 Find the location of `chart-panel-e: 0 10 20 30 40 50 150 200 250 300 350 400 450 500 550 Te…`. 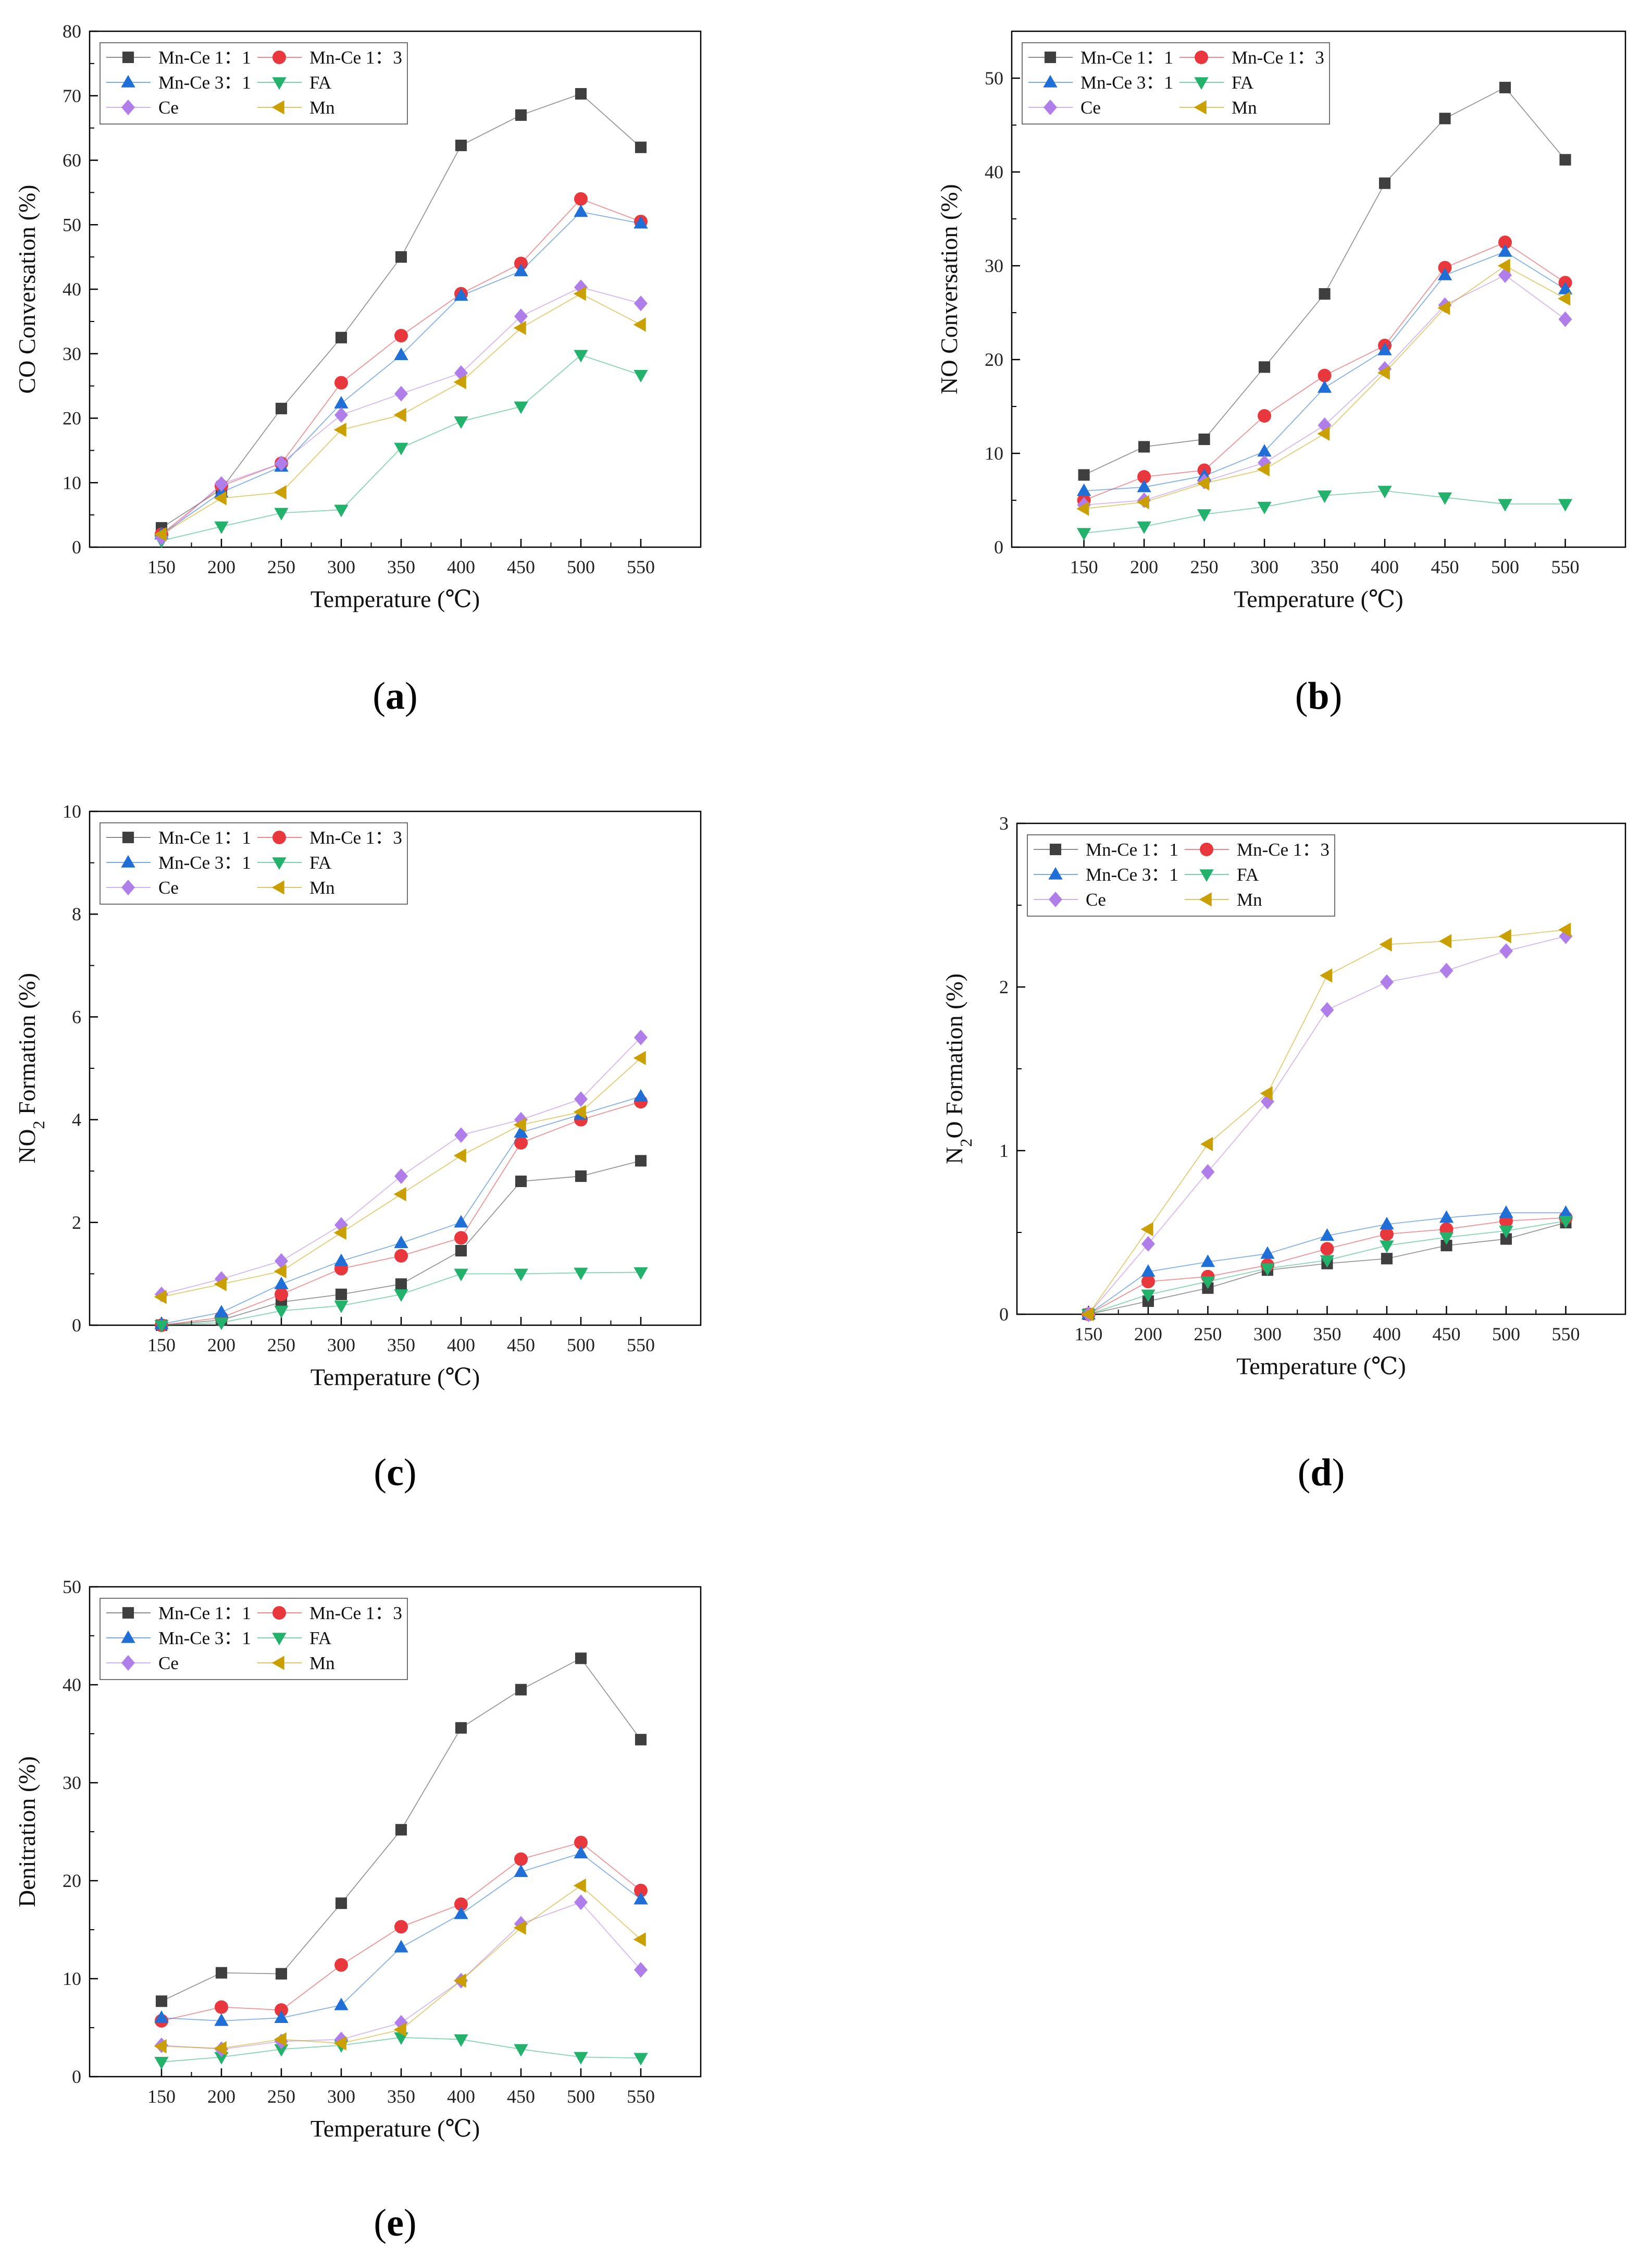

chart-panel-e: 0 10 20 30 40 50 150 200 250 300 350 400 450 500 550 Te… is located at coordinates (358, 1910).